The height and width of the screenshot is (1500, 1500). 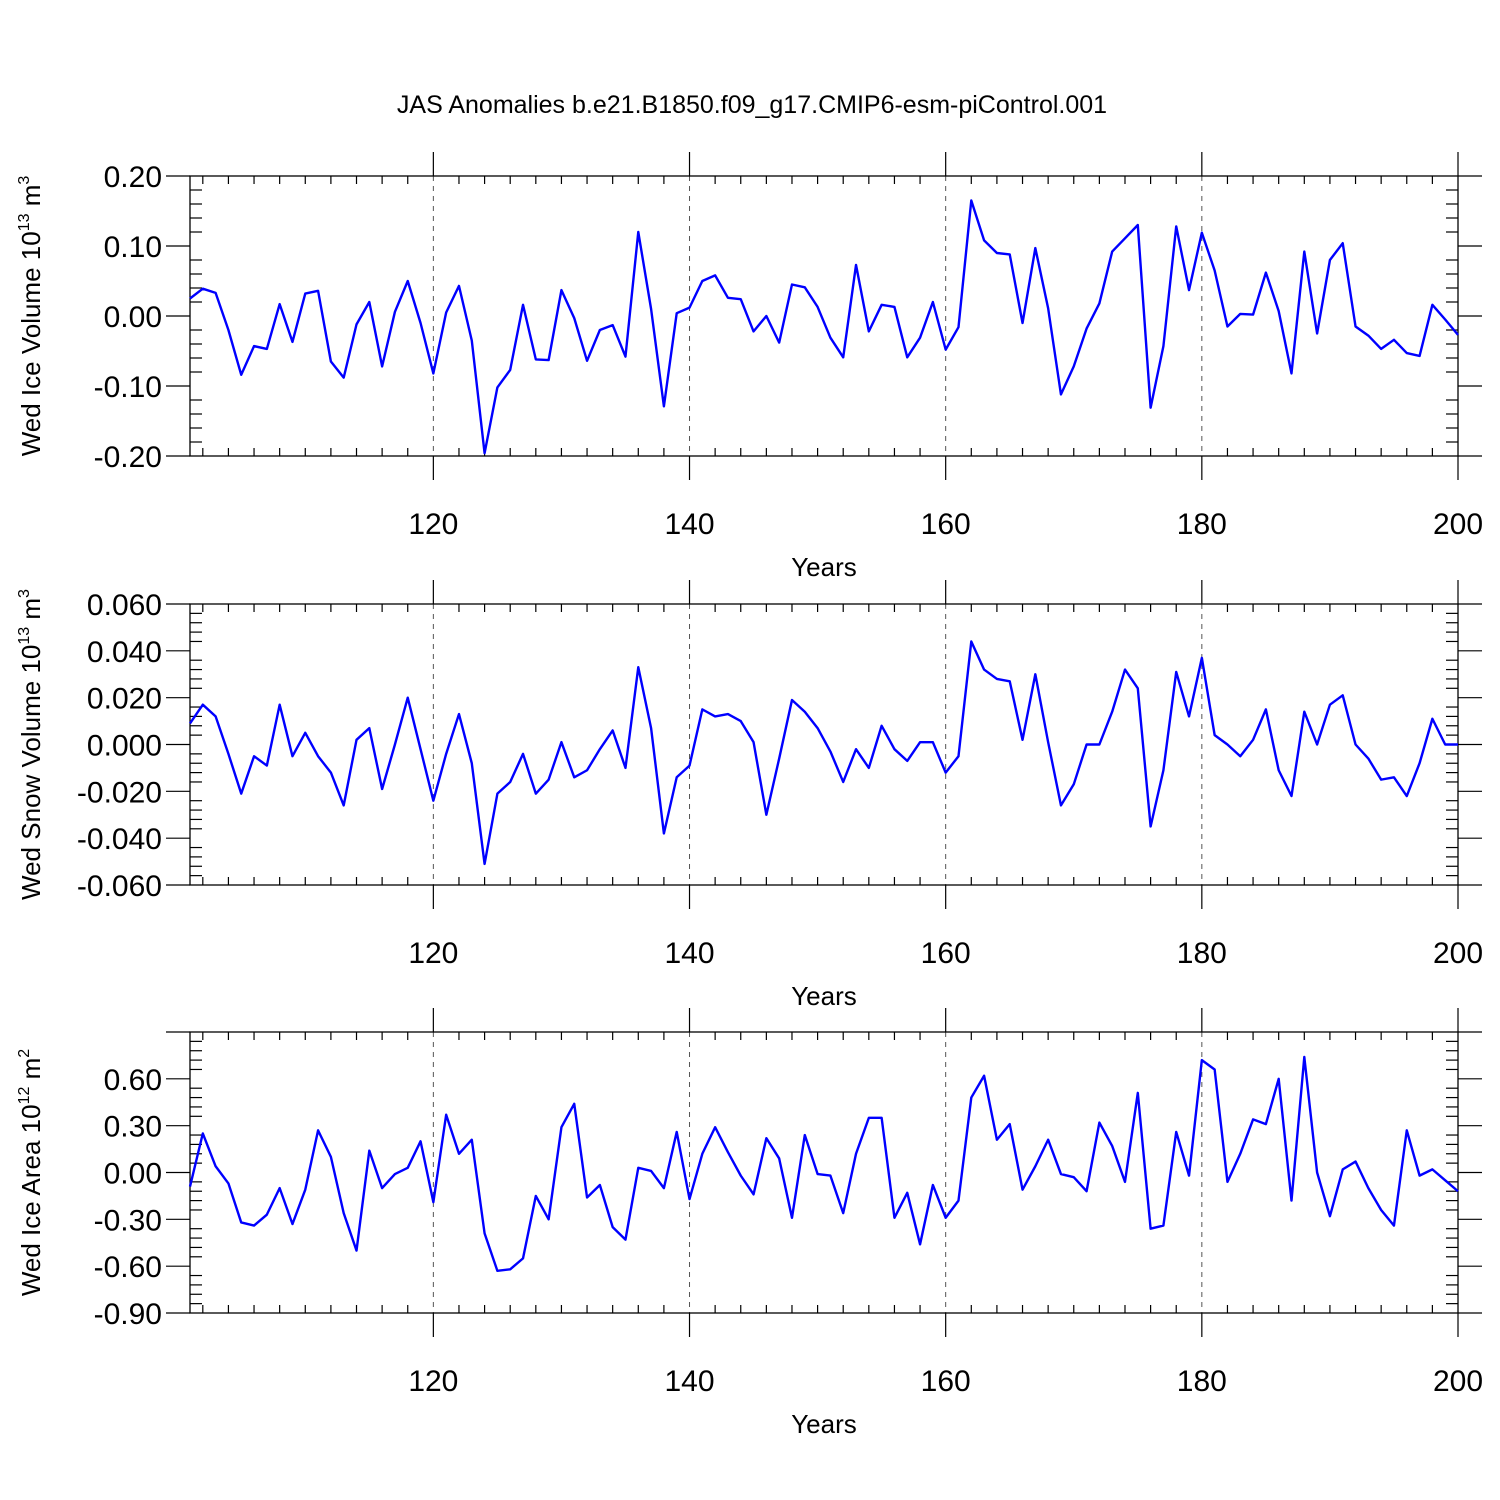 What do you see at coordinates (124, 605) in the screenshot?
I see `y-tick-label: 0.060` at bounding box center [124, 605].